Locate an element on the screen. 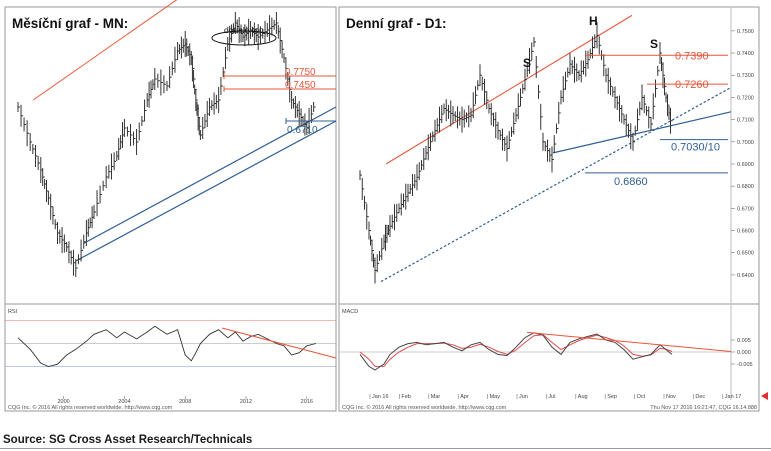 Image resolution: width=771 pixels, height=451 pixels. monthly-x-label: 2000 is located at coordinates (63, 402).